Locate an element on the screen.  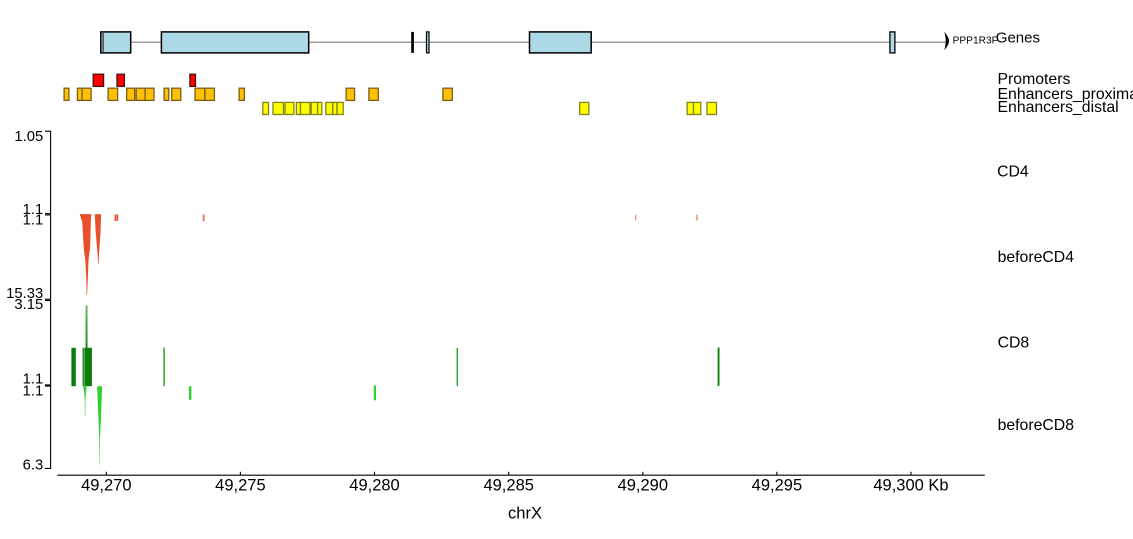
svg-text: Enhancers_proximal is located at coordinates (1065, 94).